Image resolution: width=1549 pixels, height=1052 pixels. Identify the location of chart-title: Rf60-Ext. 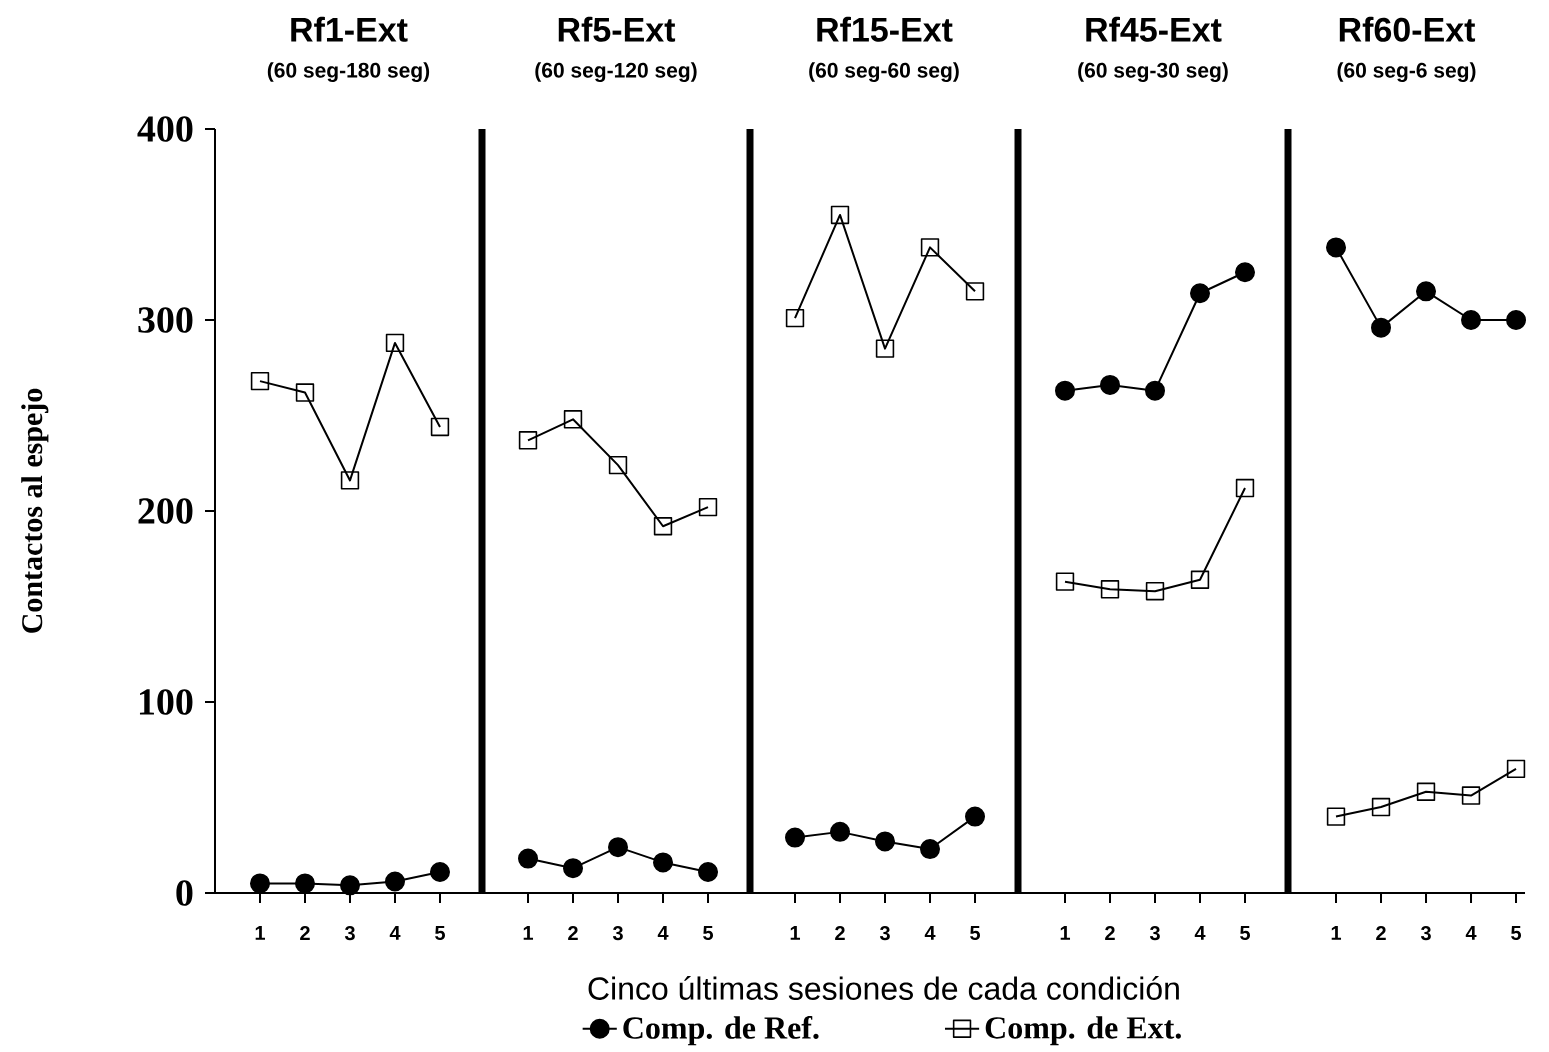
(1407, 29).